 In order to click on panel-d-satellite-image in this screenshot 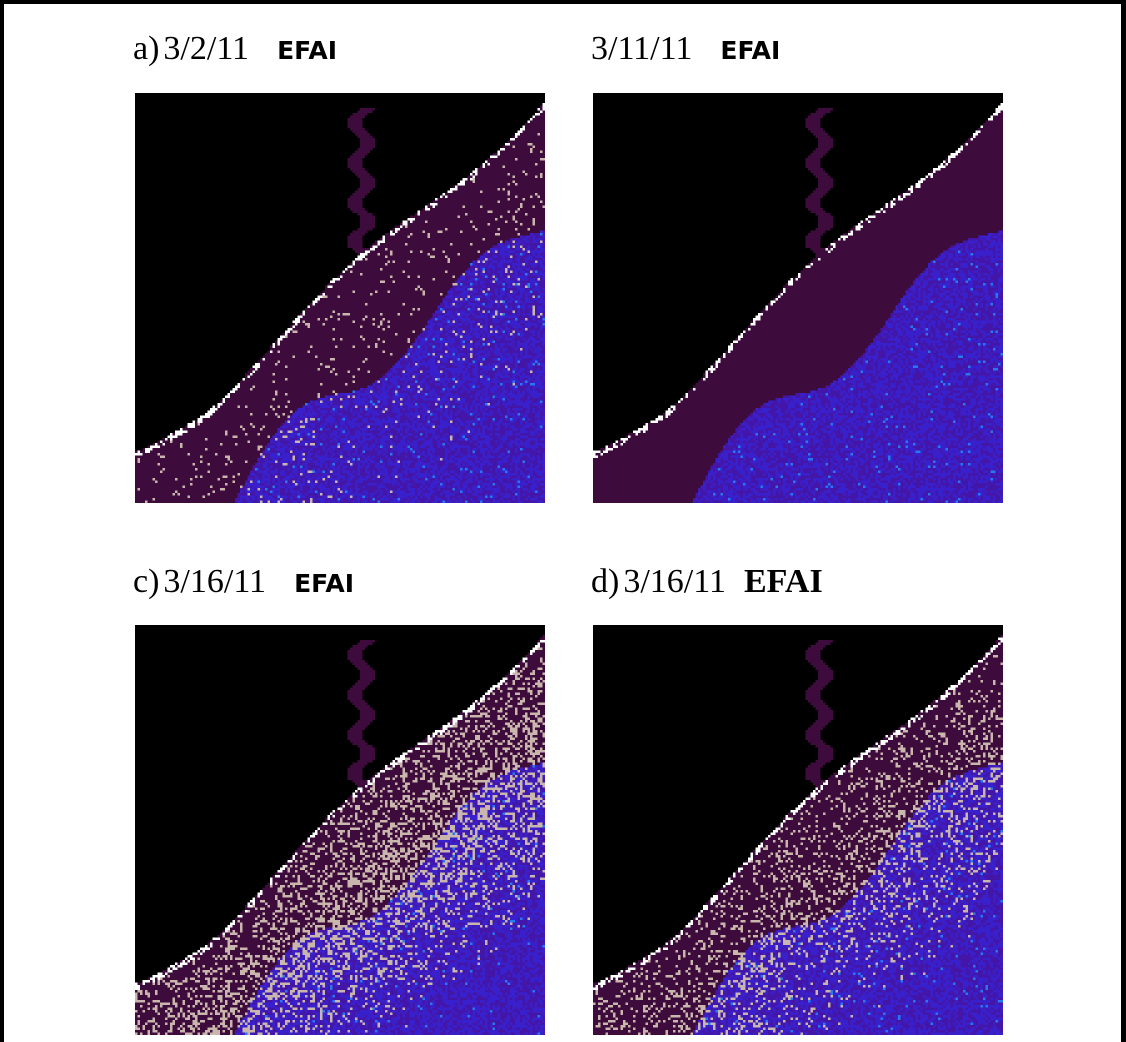, I will do `click(798, 830)`.